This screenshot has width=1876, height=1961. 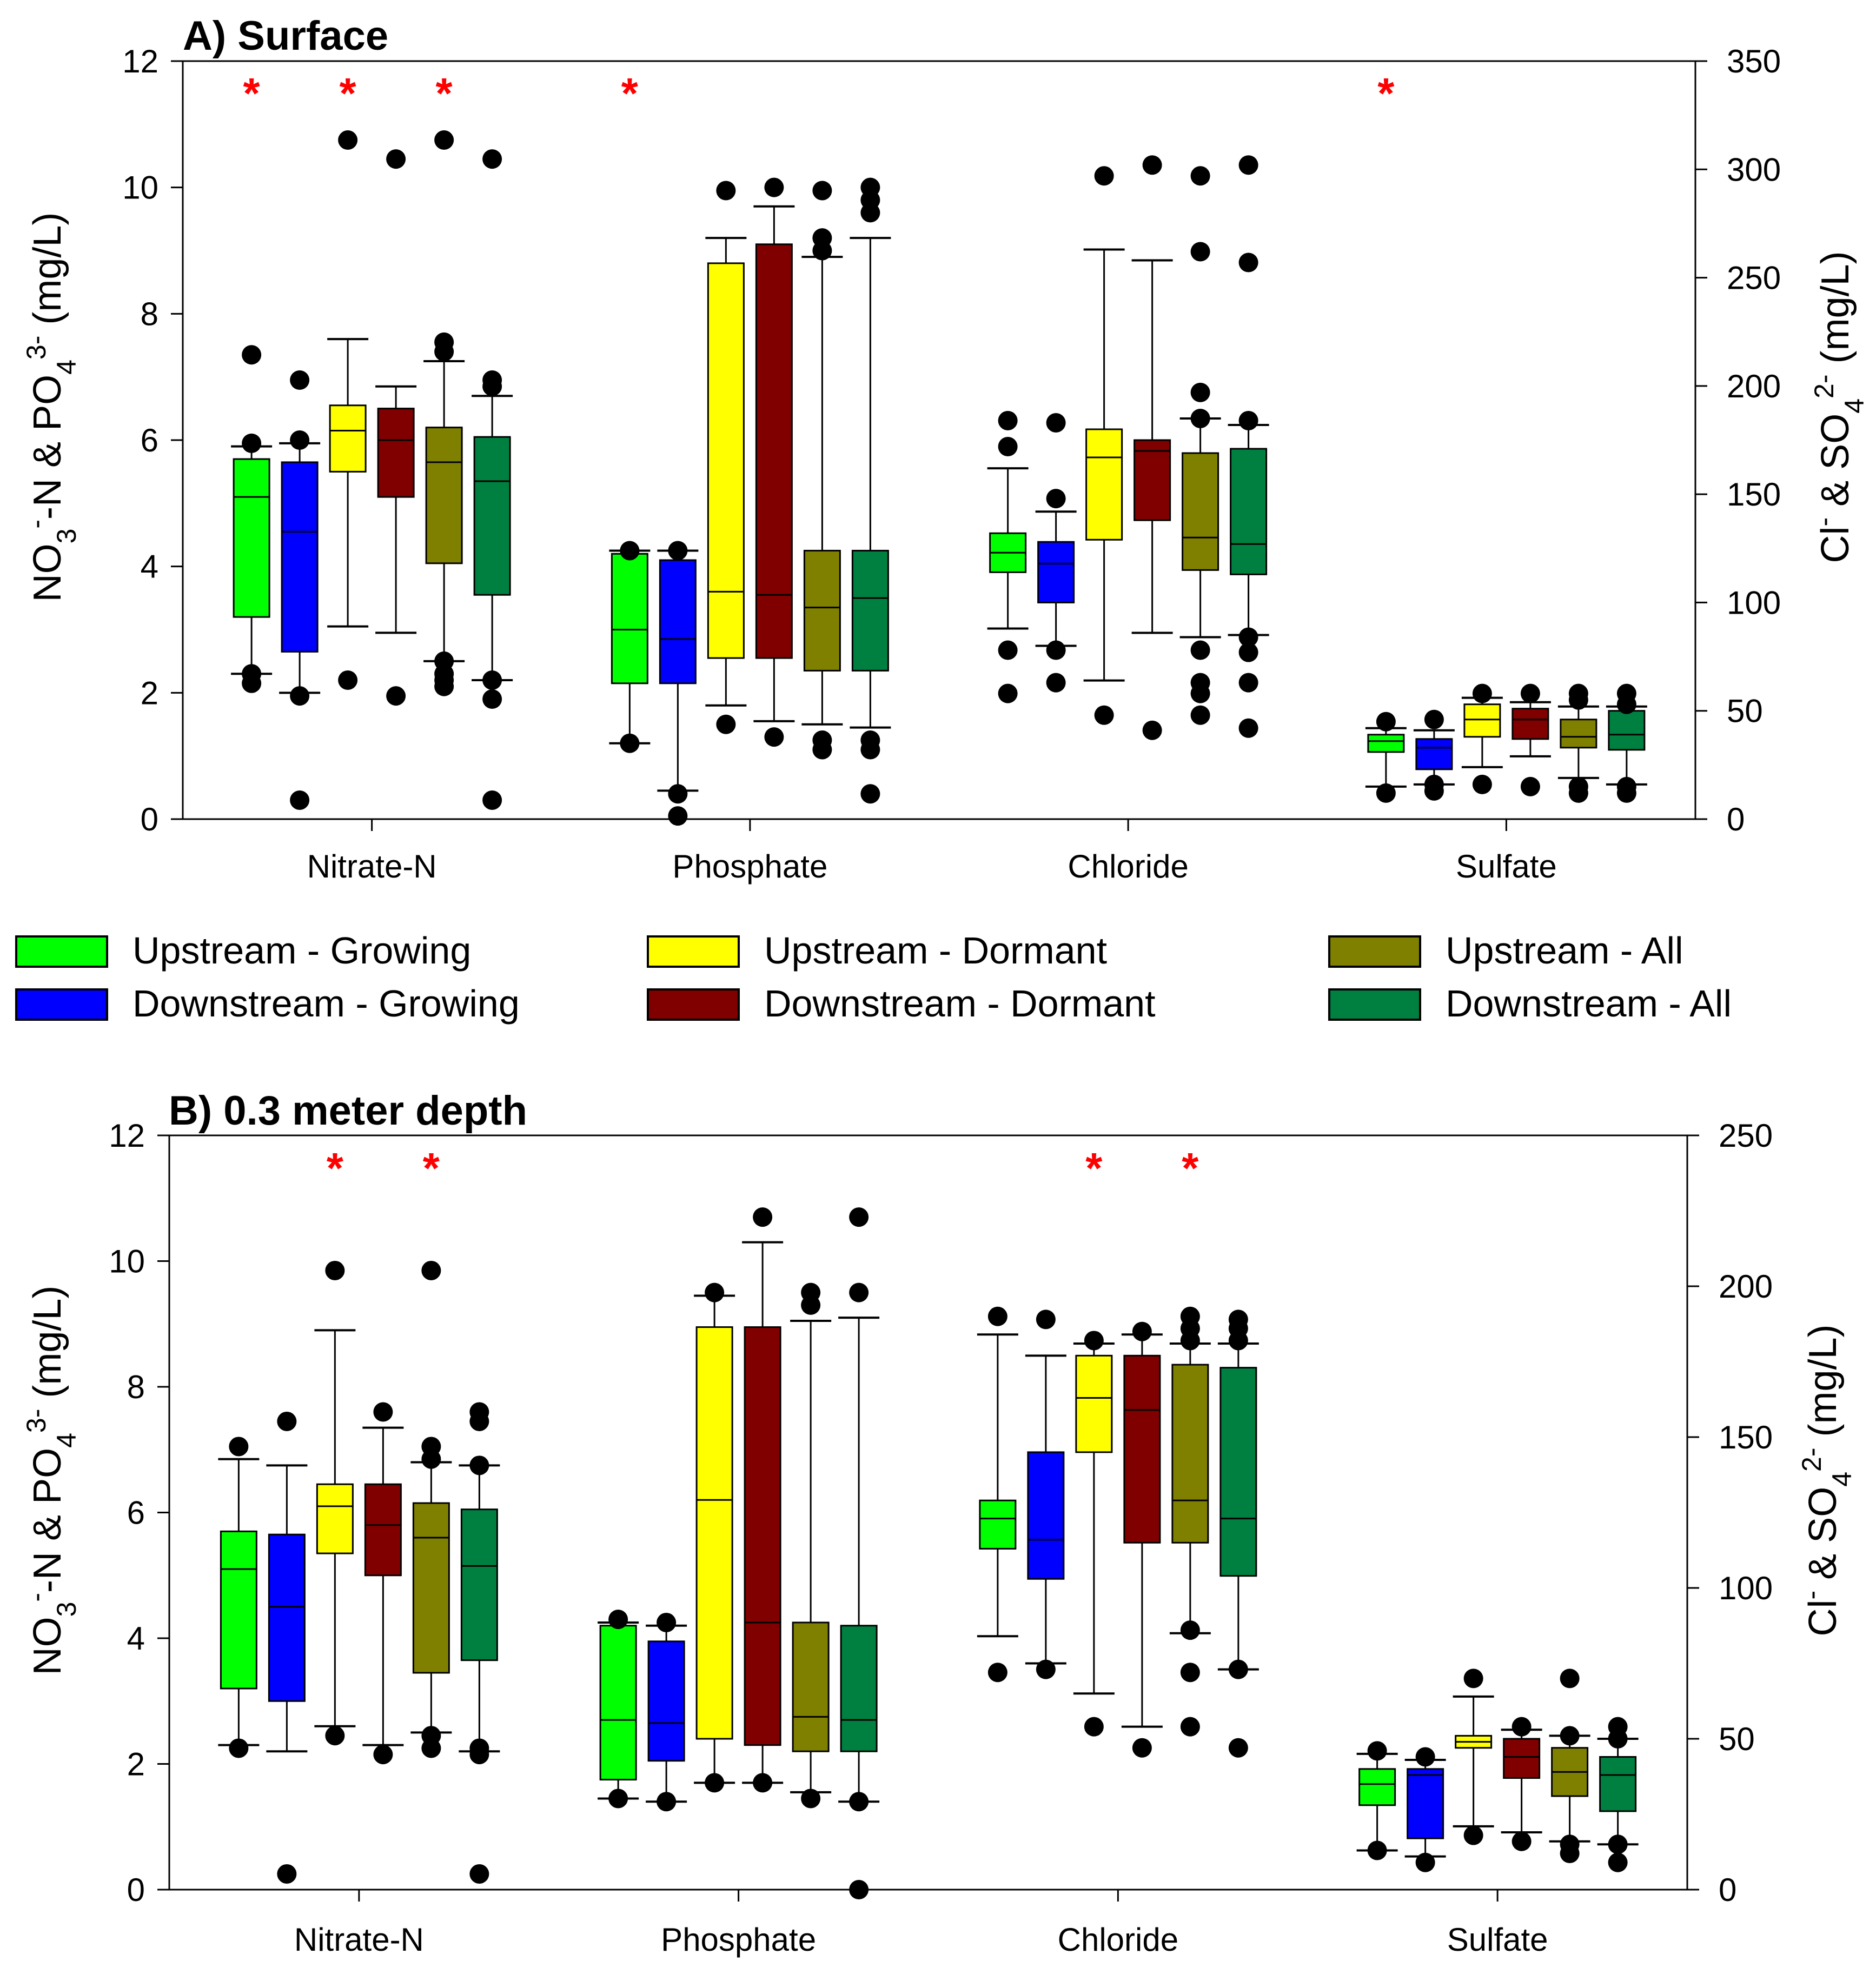 I want to click on legend-label: Upstream - All, so click(x=1564, y=950).